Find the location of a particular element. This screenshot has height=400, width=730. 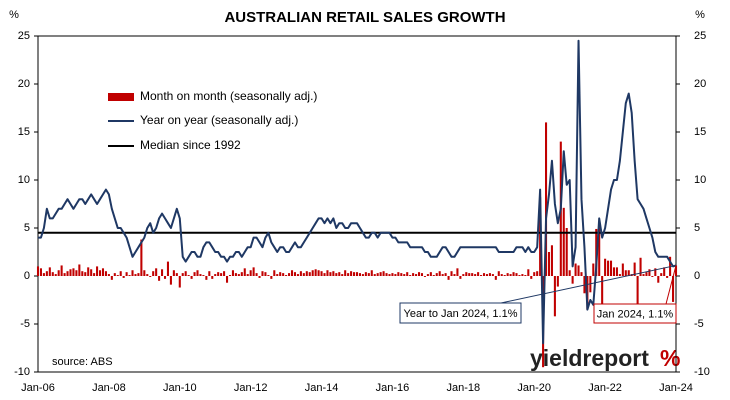

y2-tick-label: 20 is located at coordinates (700, 84).